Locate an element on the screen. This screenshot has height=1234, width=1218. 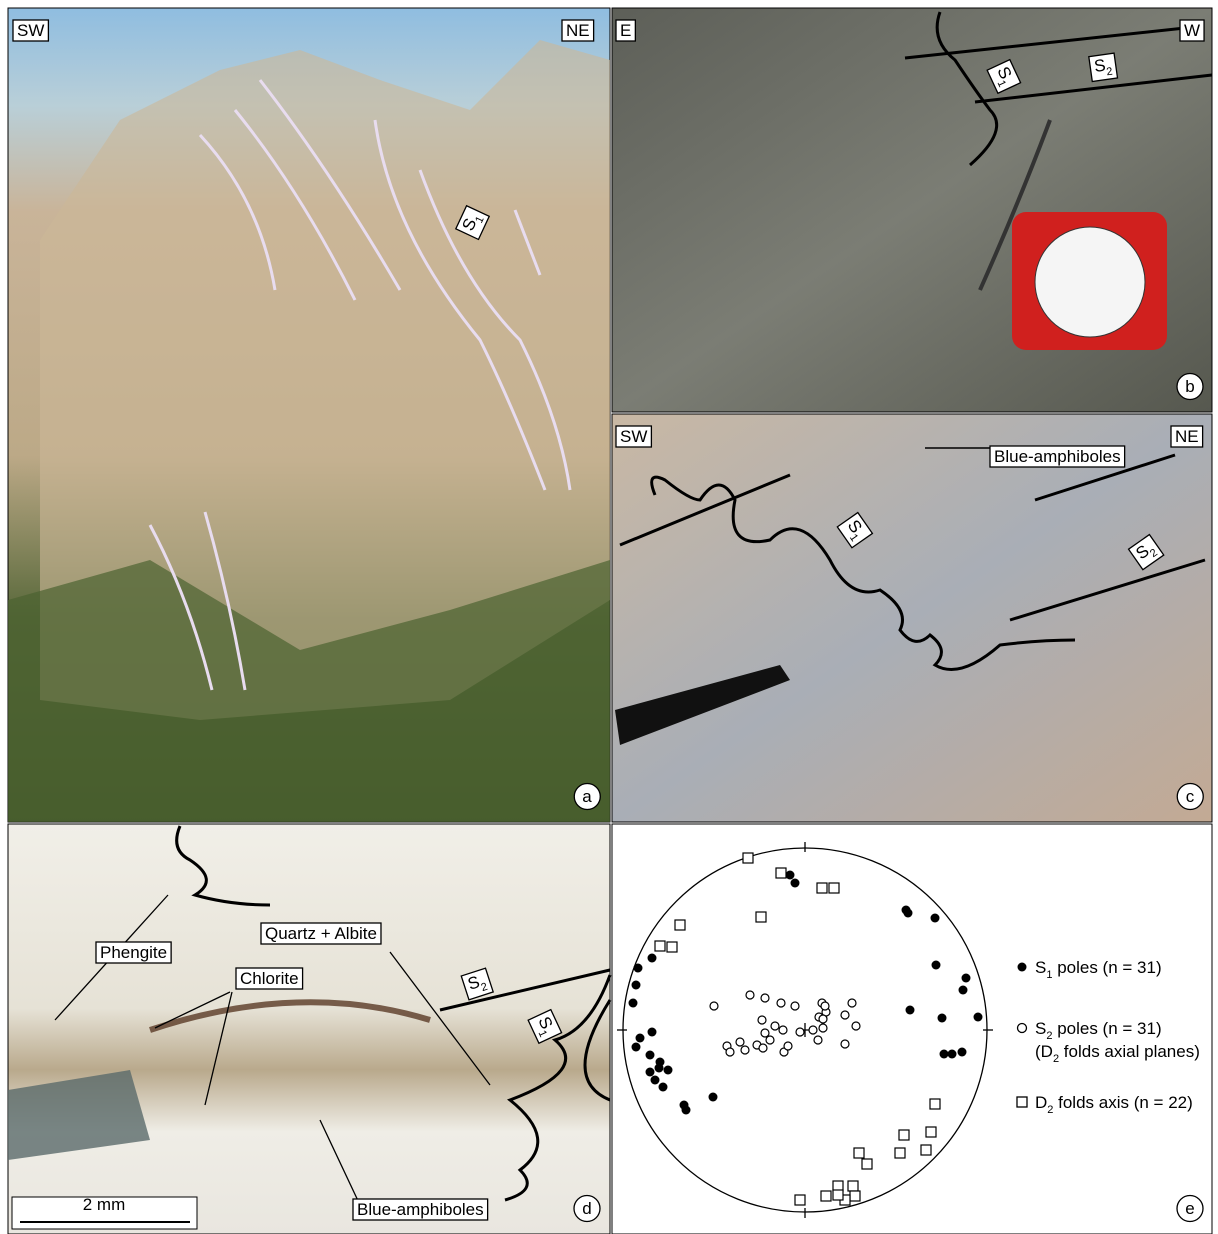
panel-letter: e is located at coordinates (1189, 1208).